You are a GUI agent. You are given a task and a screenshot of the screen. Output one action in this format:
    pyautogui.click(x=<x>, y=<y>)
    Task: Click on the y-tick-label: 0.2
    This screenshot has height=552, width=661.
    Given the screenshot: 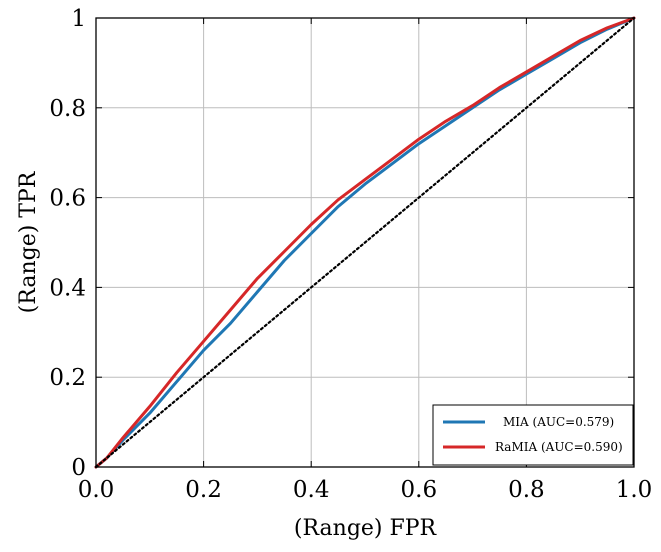 What is the action you would take?
    pyautogui.click(x=67, y=378)
    